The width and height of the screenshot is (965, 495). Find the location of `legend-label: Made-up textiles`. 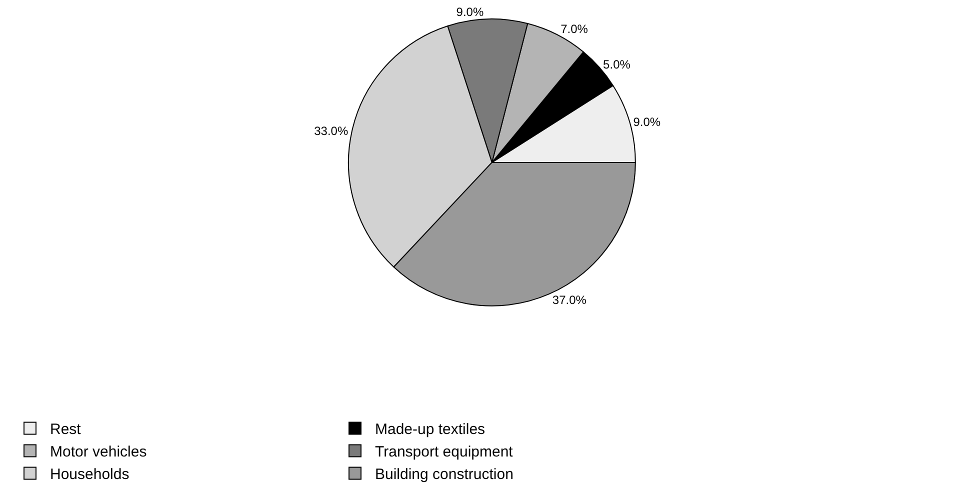

legend-label: Made-up textiles is located at coordinates (430, 429).